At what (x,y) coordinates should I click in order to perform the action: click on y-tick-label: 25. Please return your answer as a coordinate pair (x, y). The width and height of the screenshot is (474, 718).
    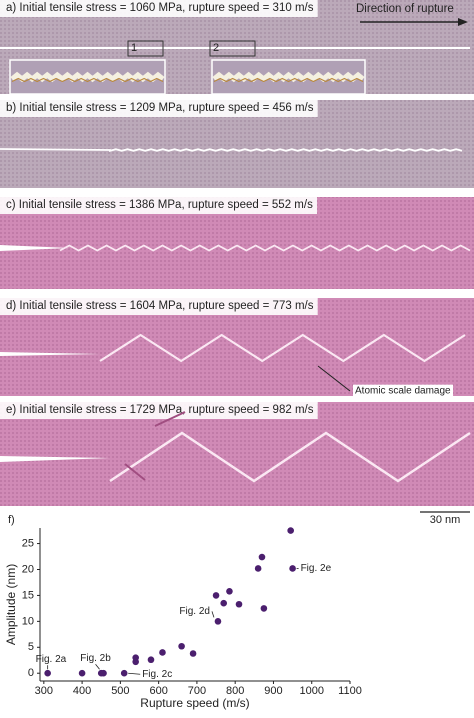
    Looking at the image, I should click on (28, 543).